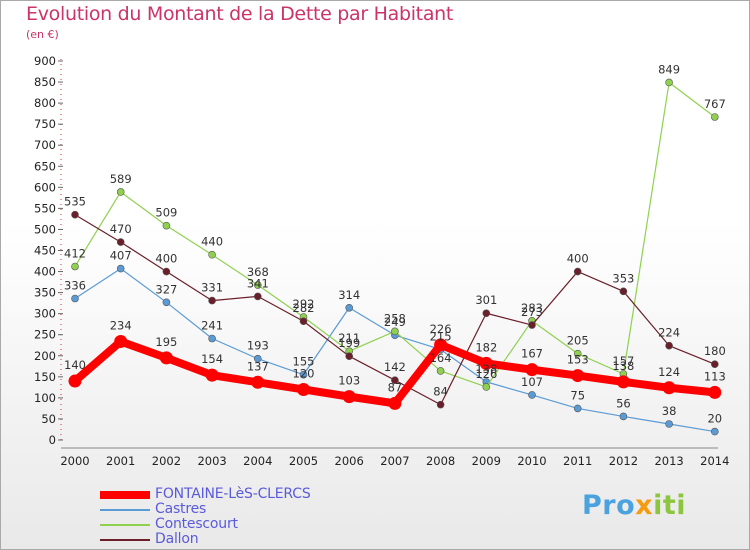 The height and width of the screenshot is (550, 750). What do you see at coordinates (441, 329) in the screenshot?
I see `data-label: 226` at bounding box center [441, 329].